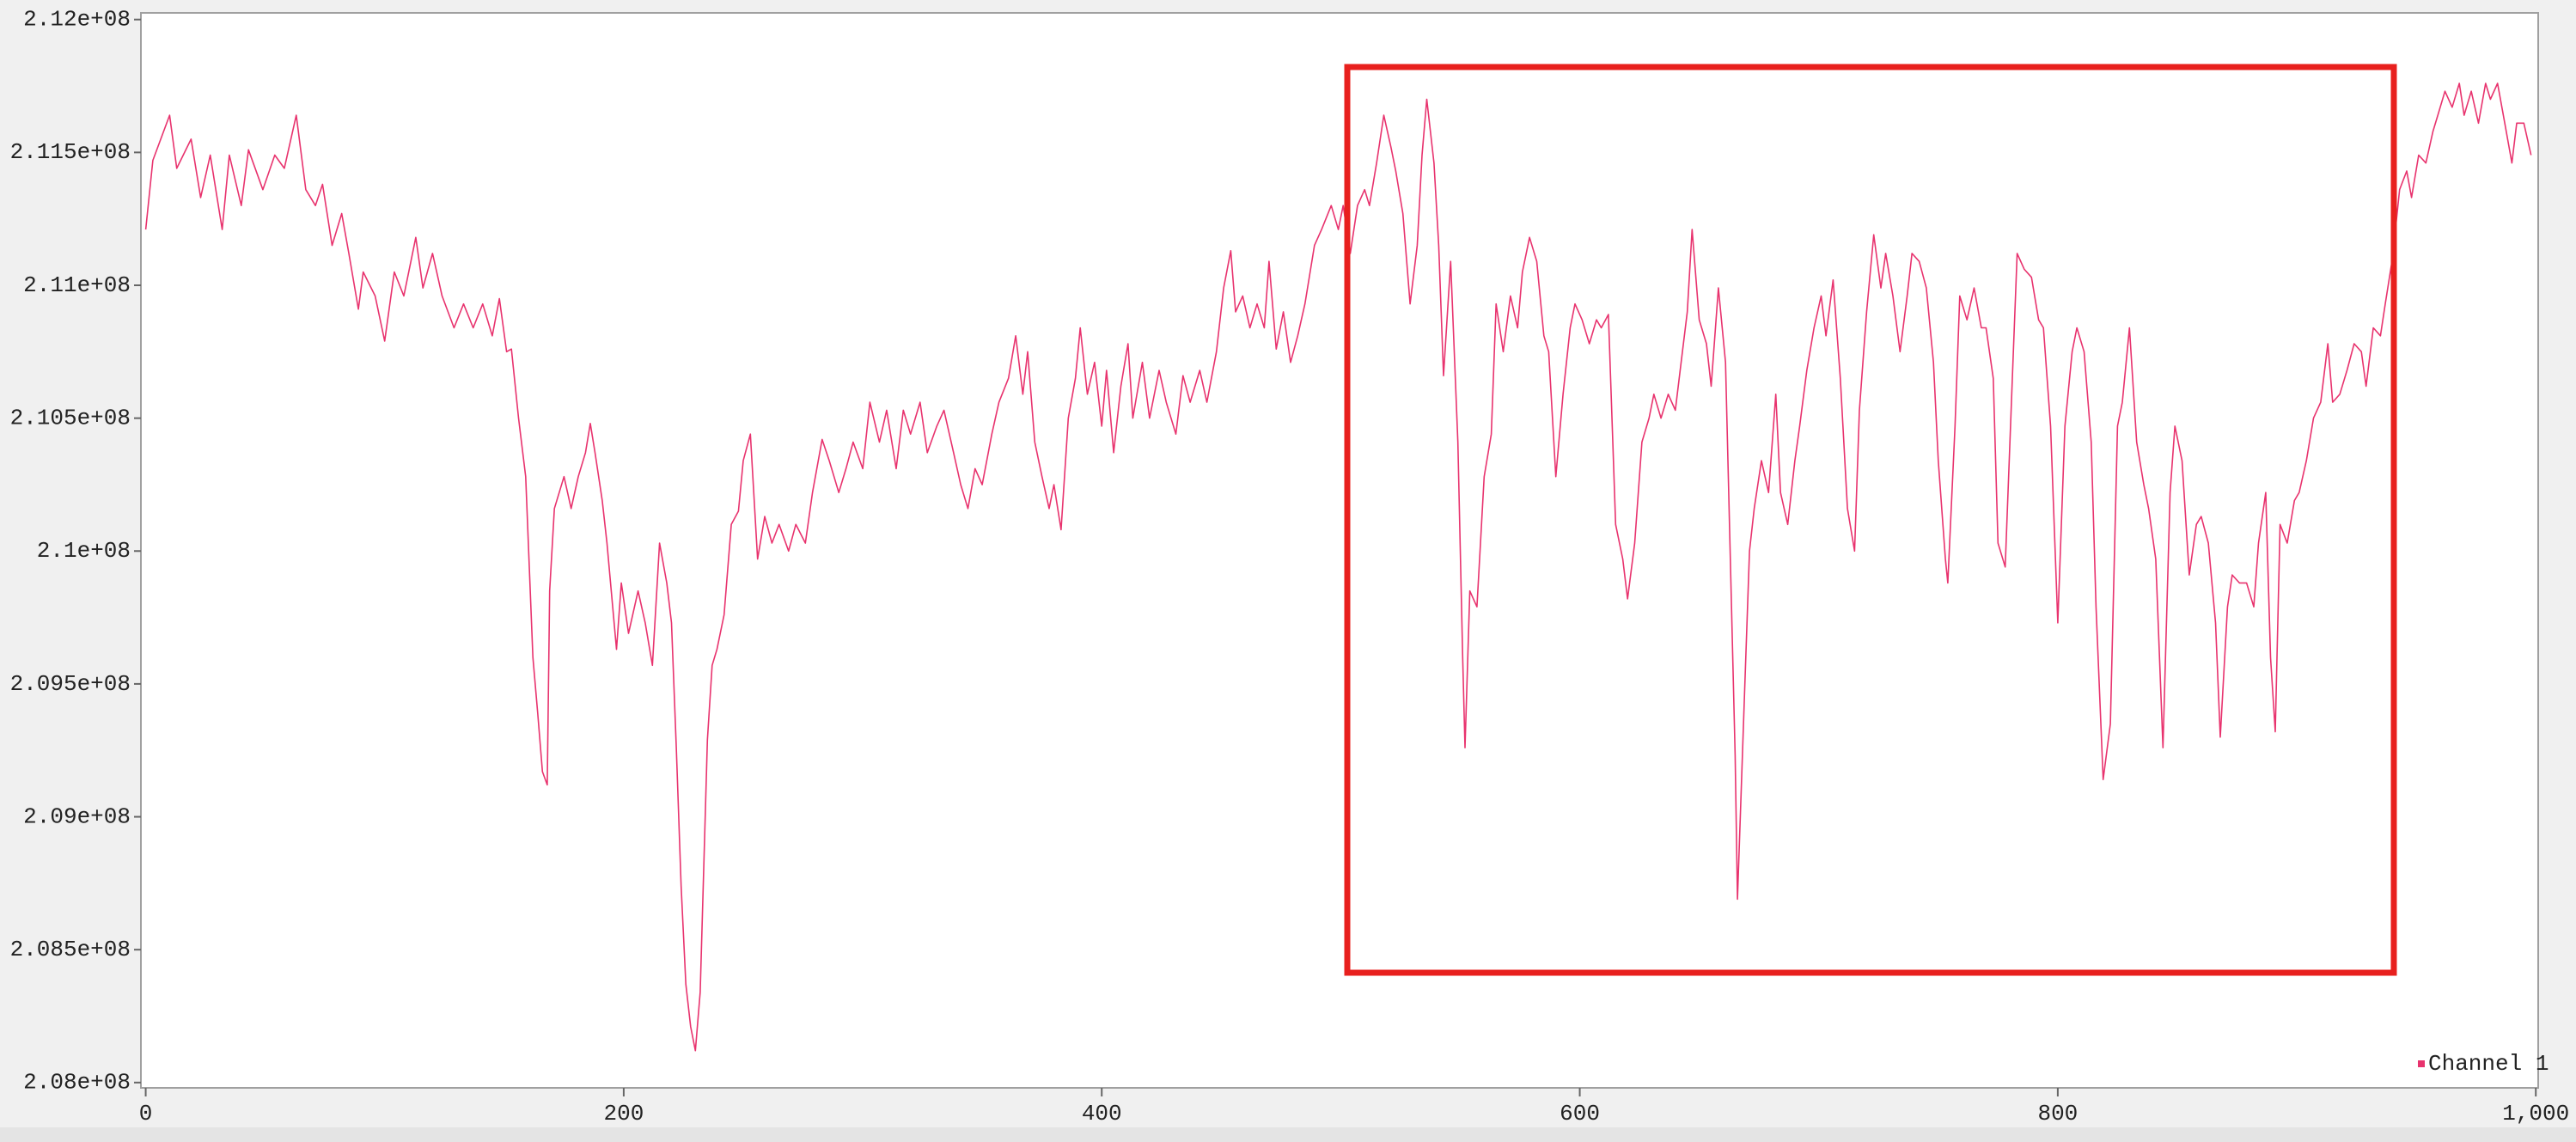 Image resolution: width=2576 pixels, height=1142 pixels. What do you see at coordinates (77, 20) in the screenshot?
I see `y-tick-label: 2.12e+08` at bounding box center [77, 20].